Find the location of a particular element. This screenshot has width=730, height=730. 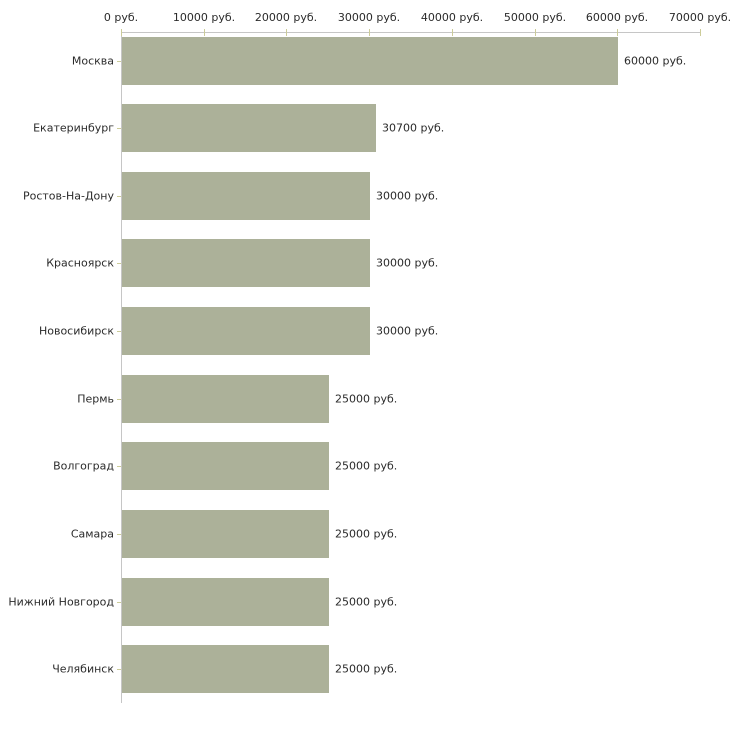

category-label: Челябинск is located at coordinates (83, 669).